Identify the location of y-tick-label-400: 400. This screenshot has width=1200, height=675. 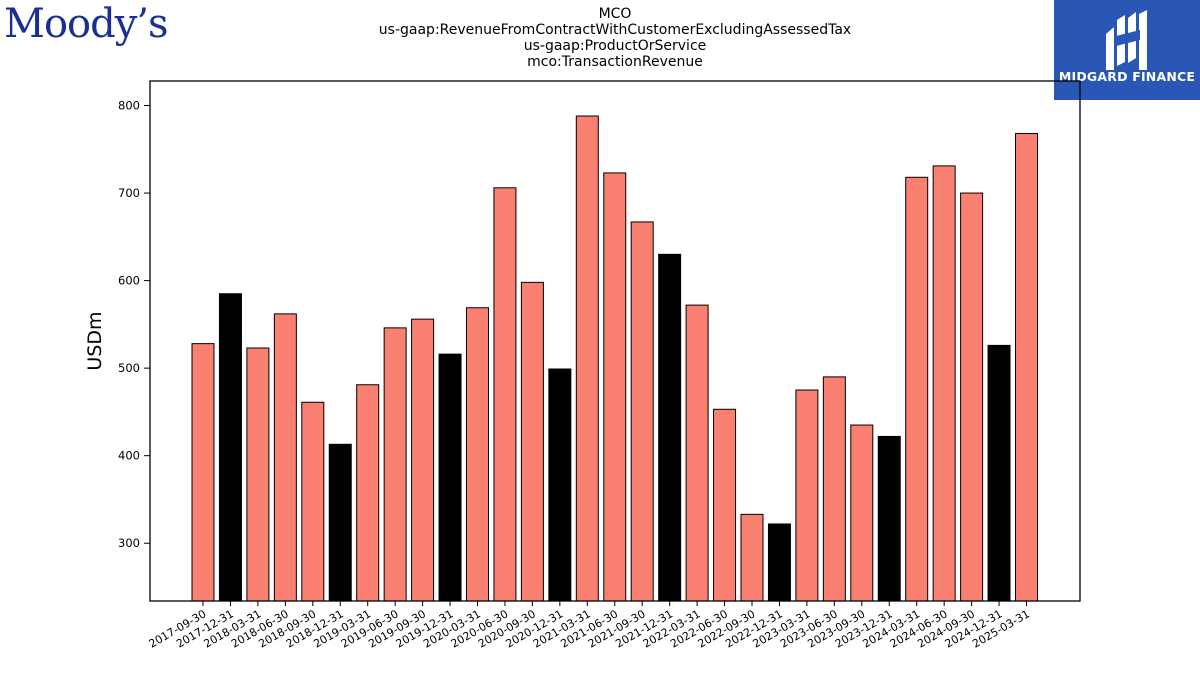
(129, 456).